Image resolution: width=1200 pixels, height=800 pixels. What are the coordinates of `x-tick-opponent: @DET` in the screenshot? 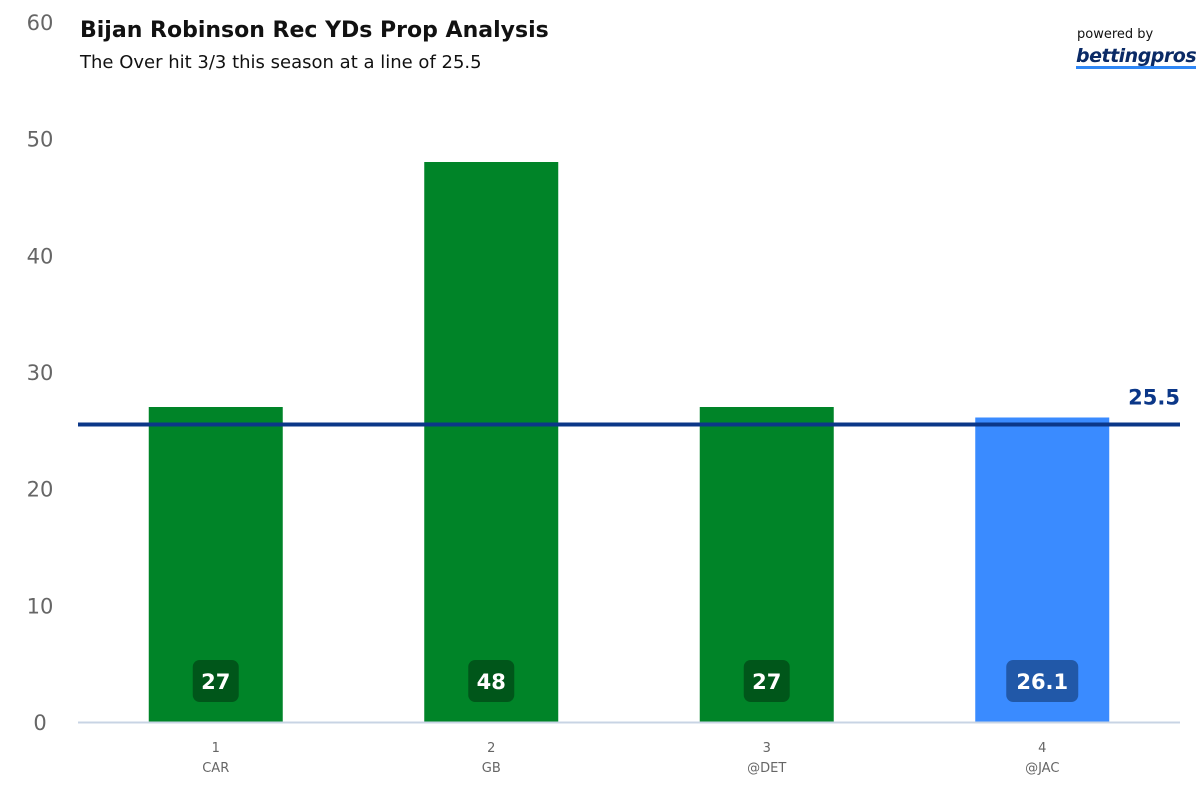 It's located at (766, 768).